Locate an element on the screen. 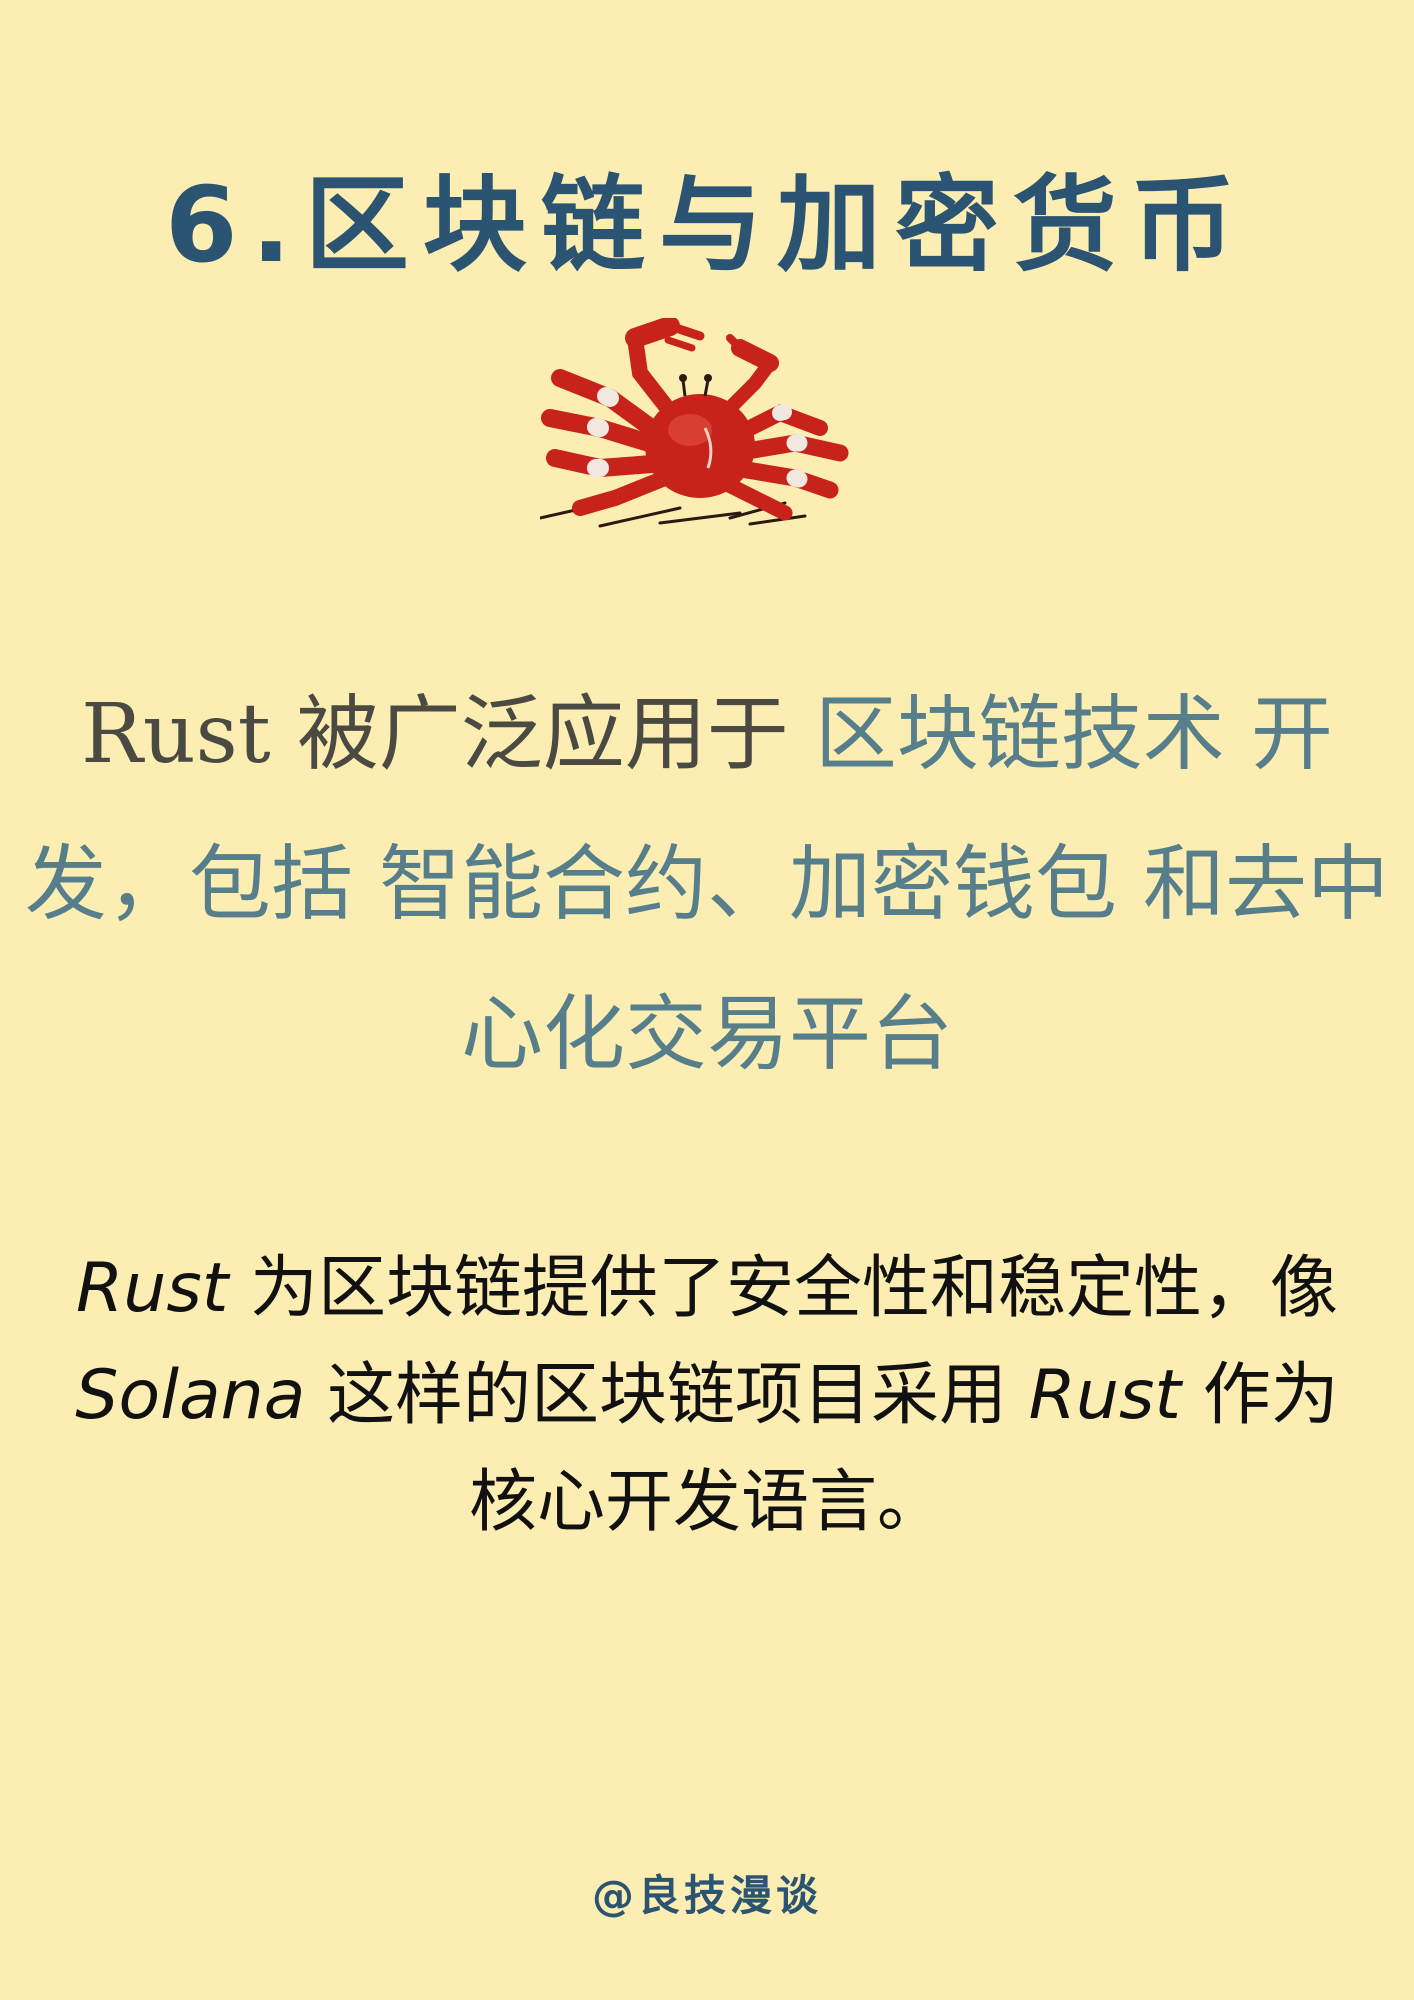 Image resolution: width=1414 pixels, height=2000 pixels. red-crab-icon is located at coordinates (694, 423).